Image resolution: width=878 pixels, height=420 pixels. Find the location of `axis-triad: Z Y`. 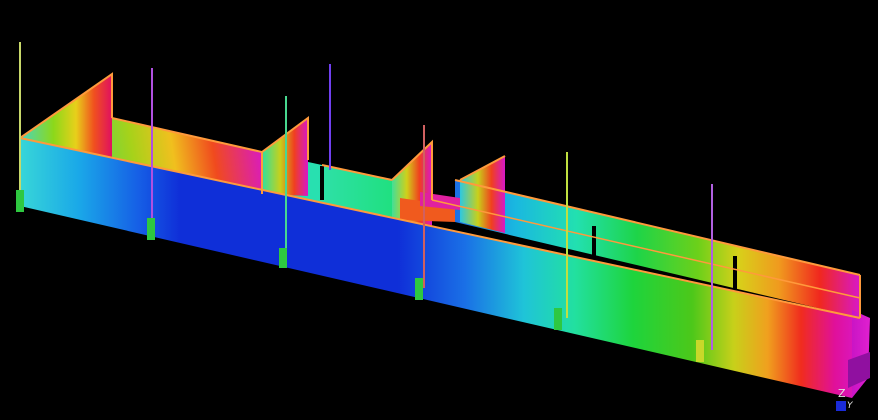

axis-triad: Z Y is located at coordinates (847, 402).